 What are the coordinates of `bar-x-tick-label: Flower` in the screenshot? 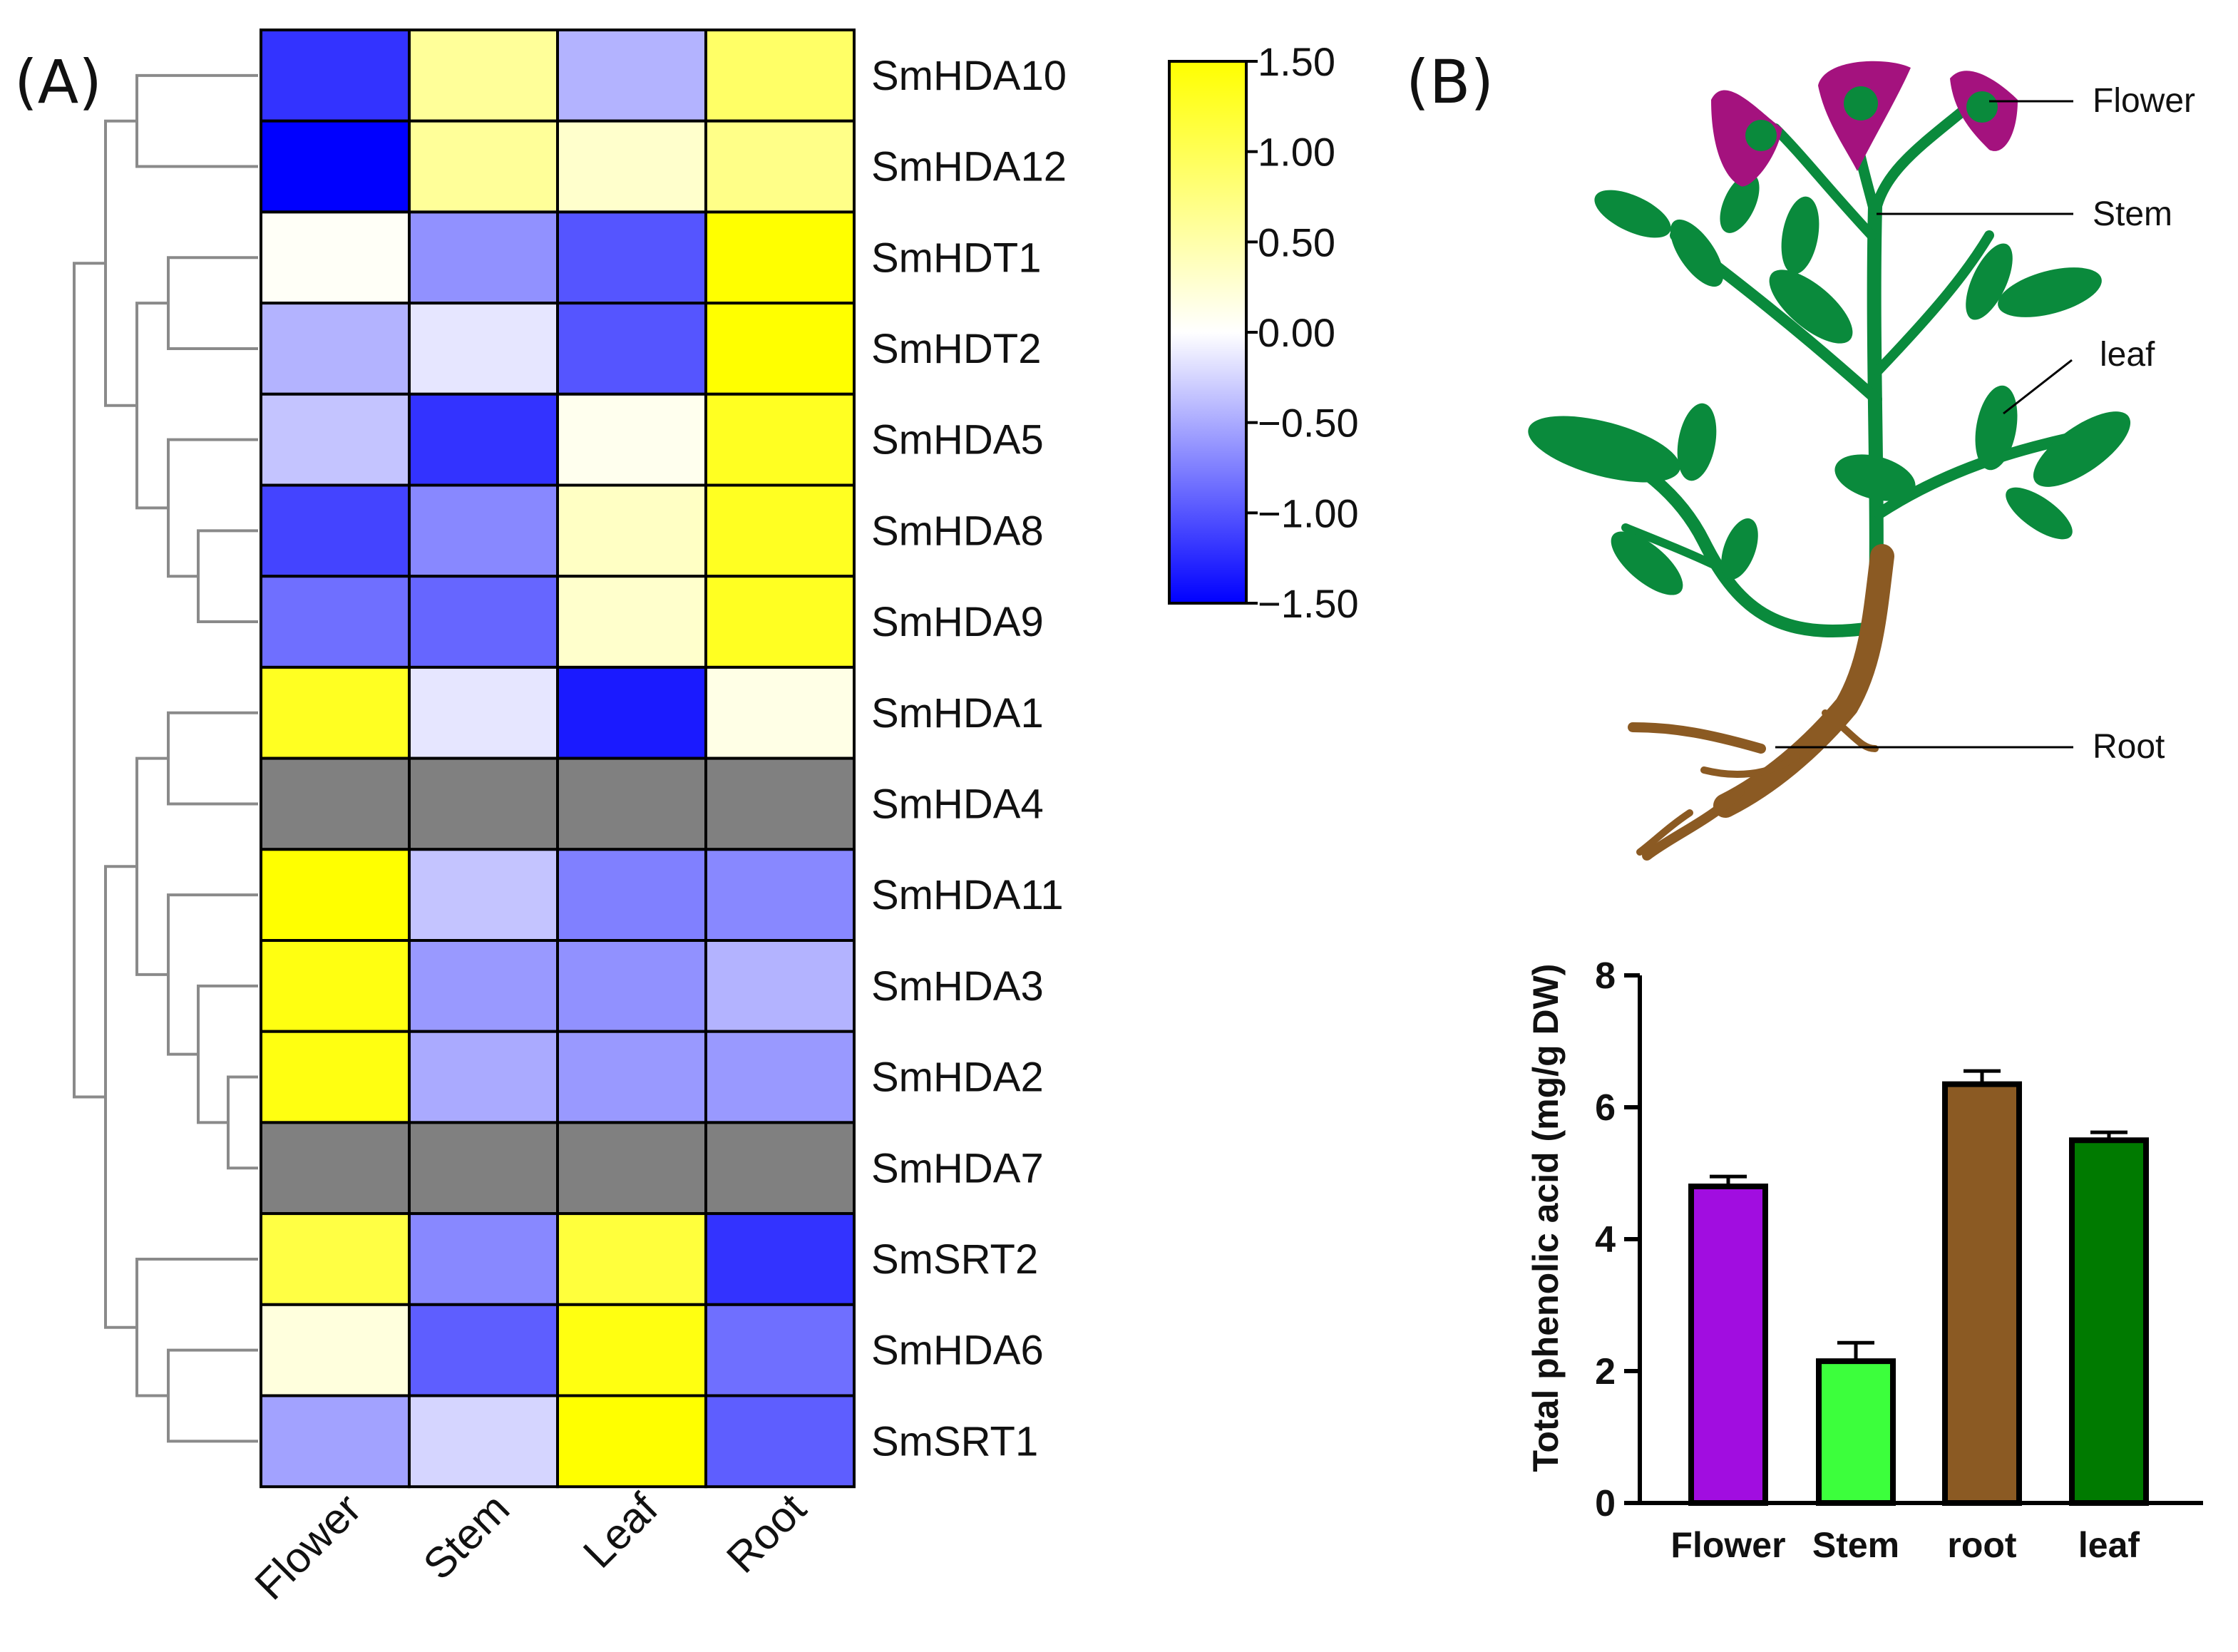 It's located at (1727, 1545).